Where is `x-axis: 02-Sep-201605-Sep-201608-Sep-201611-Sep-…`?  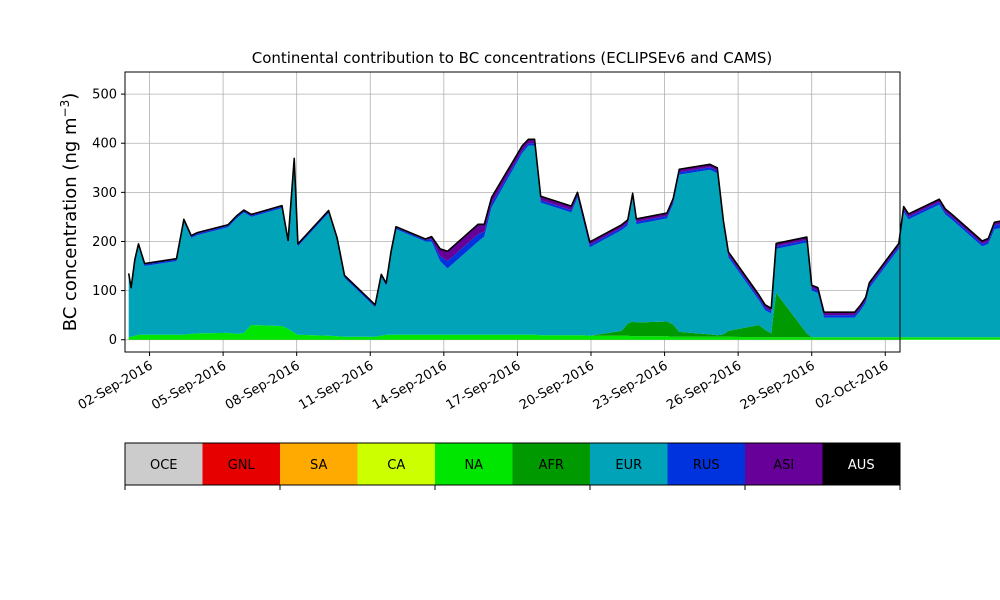
x-axis: 02-Sep-201605-Sep-201608-Sep-201611-Sep-… is located at coordinates (483, 382).